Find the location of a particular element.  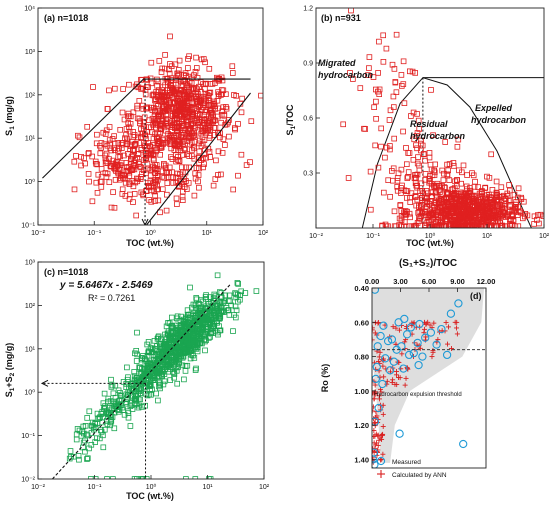

panel-d-xtick-label: 0.00 is located at coordinates (372, 281).